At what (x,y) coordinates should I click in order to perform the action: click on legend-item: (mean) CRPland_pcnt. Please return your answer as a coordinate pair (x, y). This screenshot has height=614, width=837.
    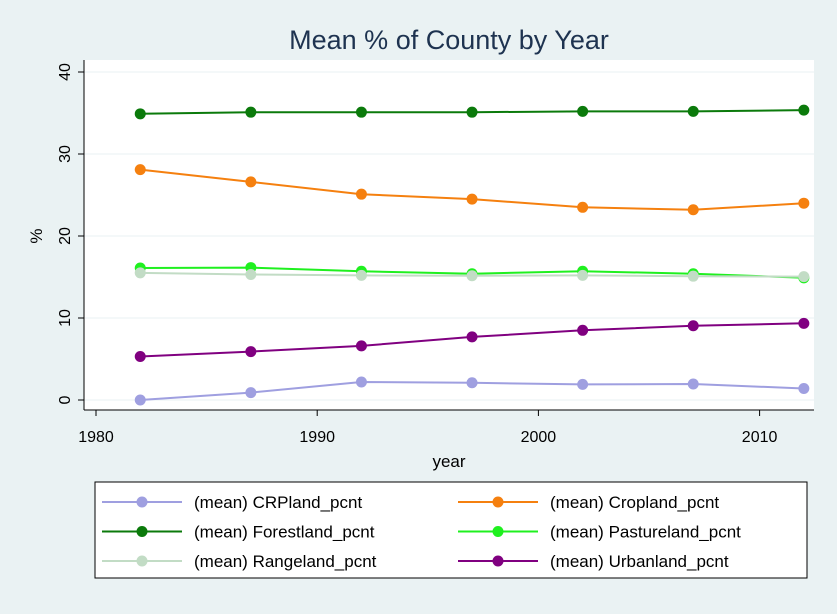
    Looking at the image, I should click on (232, 502).